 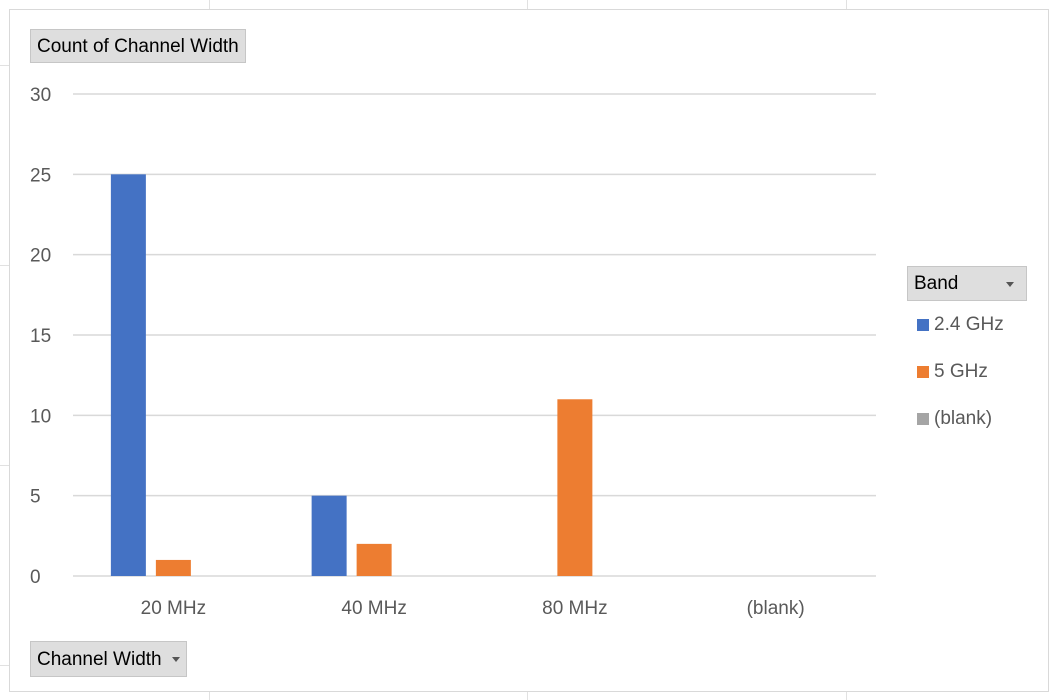 What do you see at coordinates (40, 95) in the screenshot?
I see `y-tick-label: 30` at bounding box center [40, 95].